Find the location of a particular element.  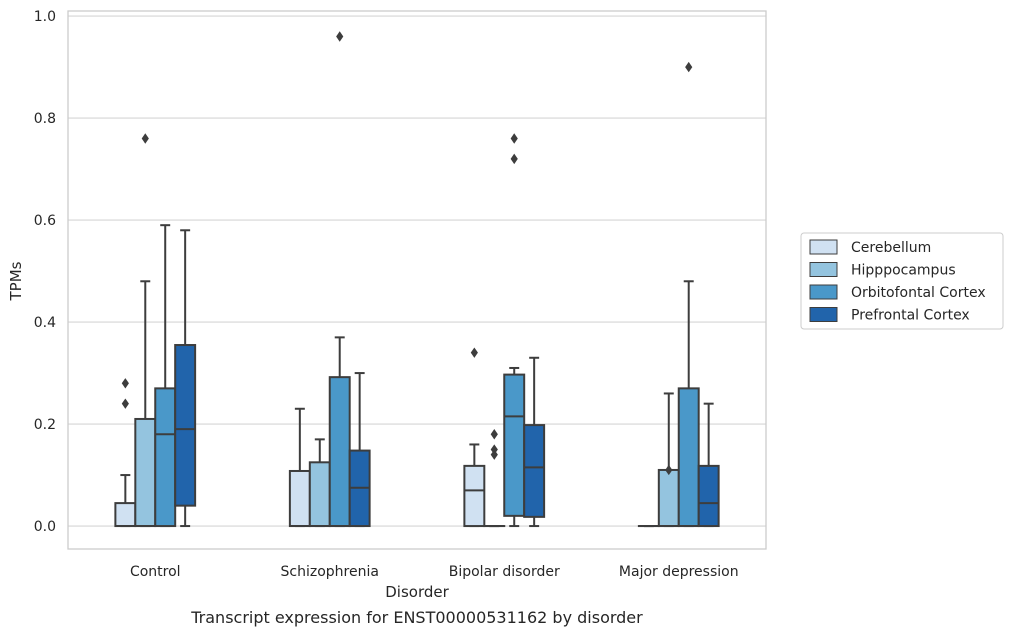

y-axis-label: TPMs is located at coordinates (16, 281).